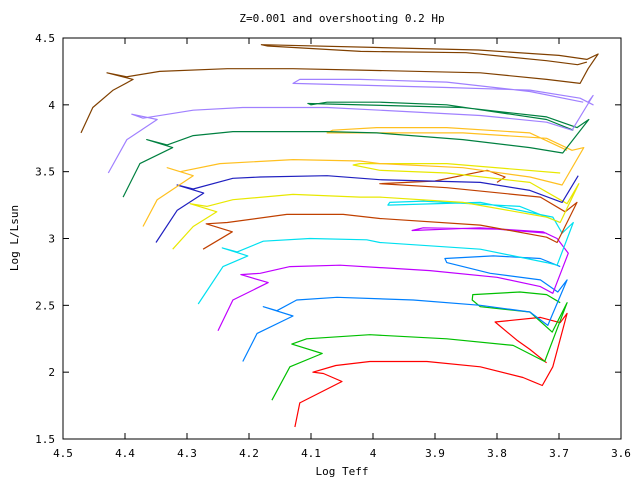 Image resolution: width=640 pixels, height=480 pixels. Describe the element at coordinates (45, 38) in the screenshot. I see `y-tick-label: 4.5` at that location.